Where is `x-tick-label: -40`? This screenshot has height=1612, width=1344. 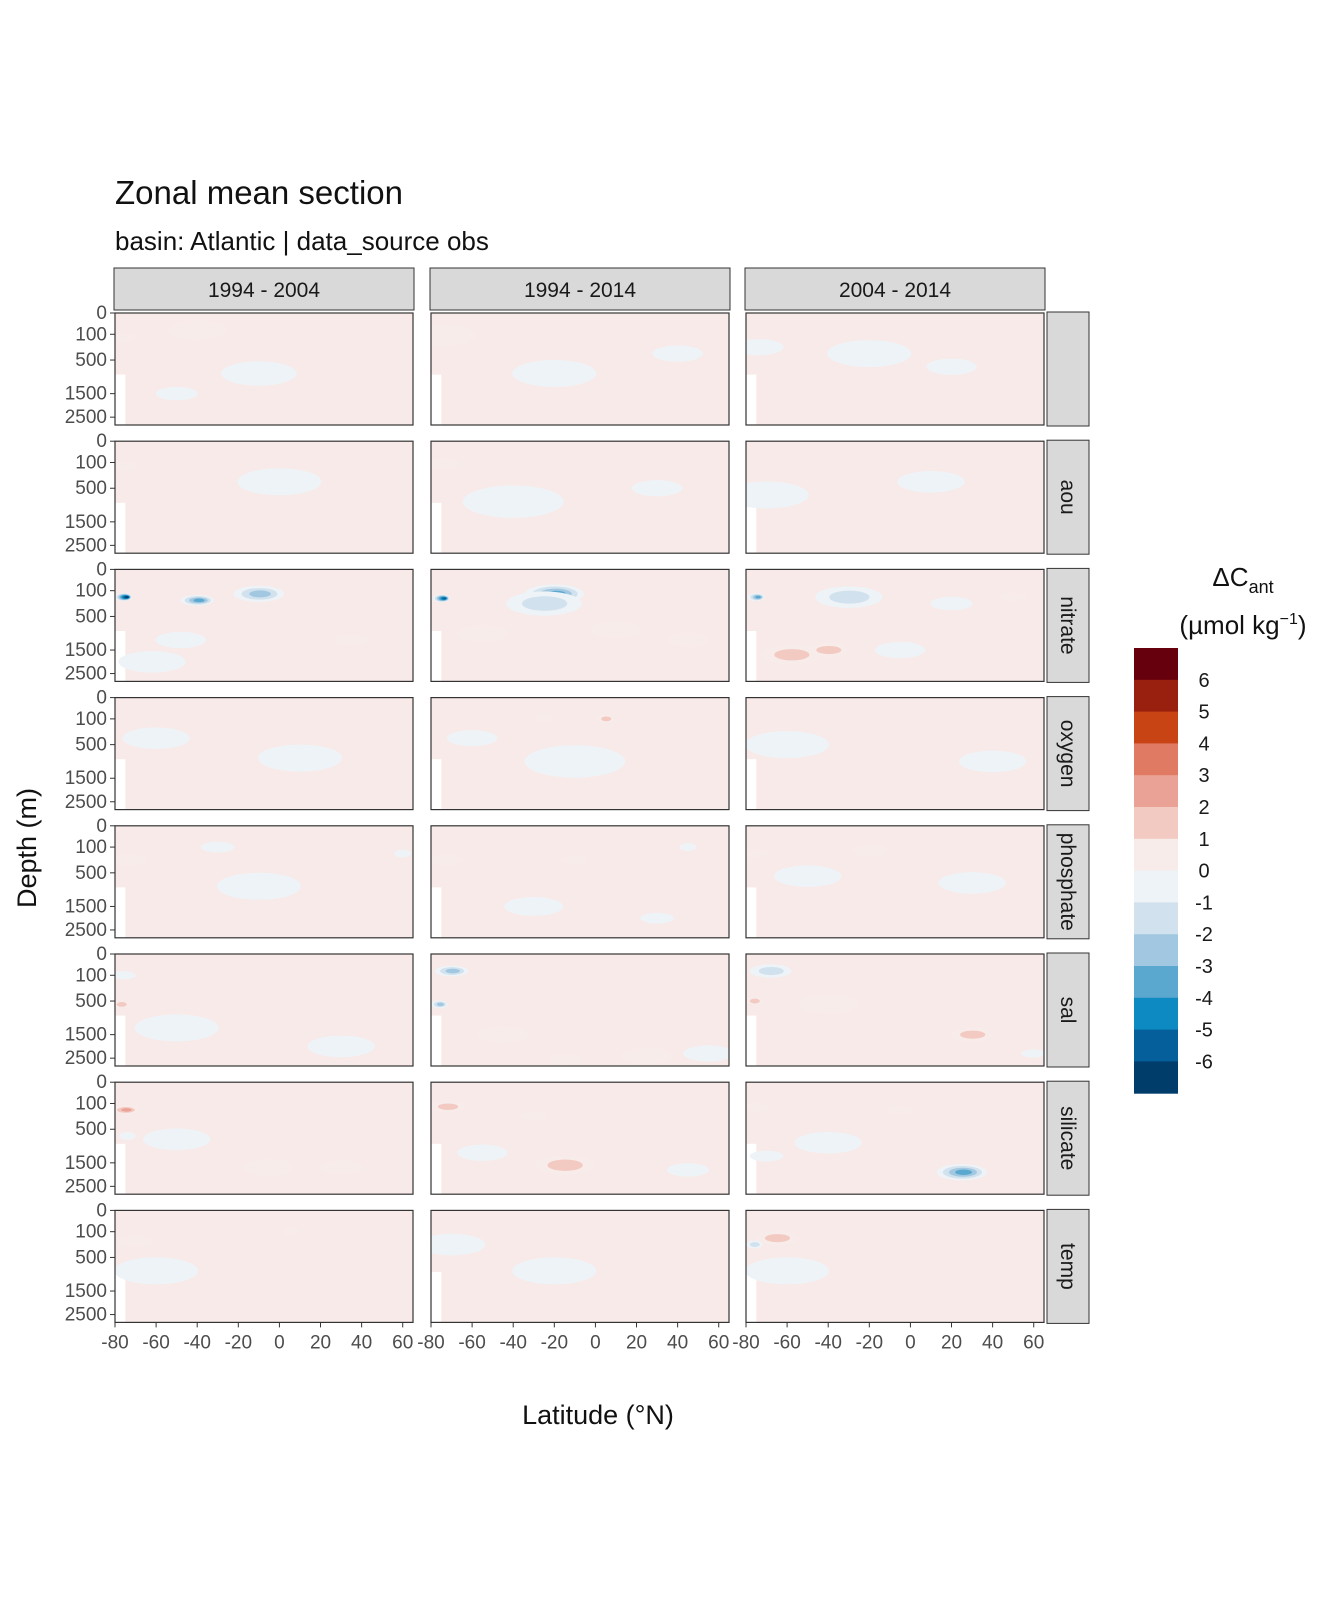 x-tick-label: -40 is located at coordinates (196, 1342).